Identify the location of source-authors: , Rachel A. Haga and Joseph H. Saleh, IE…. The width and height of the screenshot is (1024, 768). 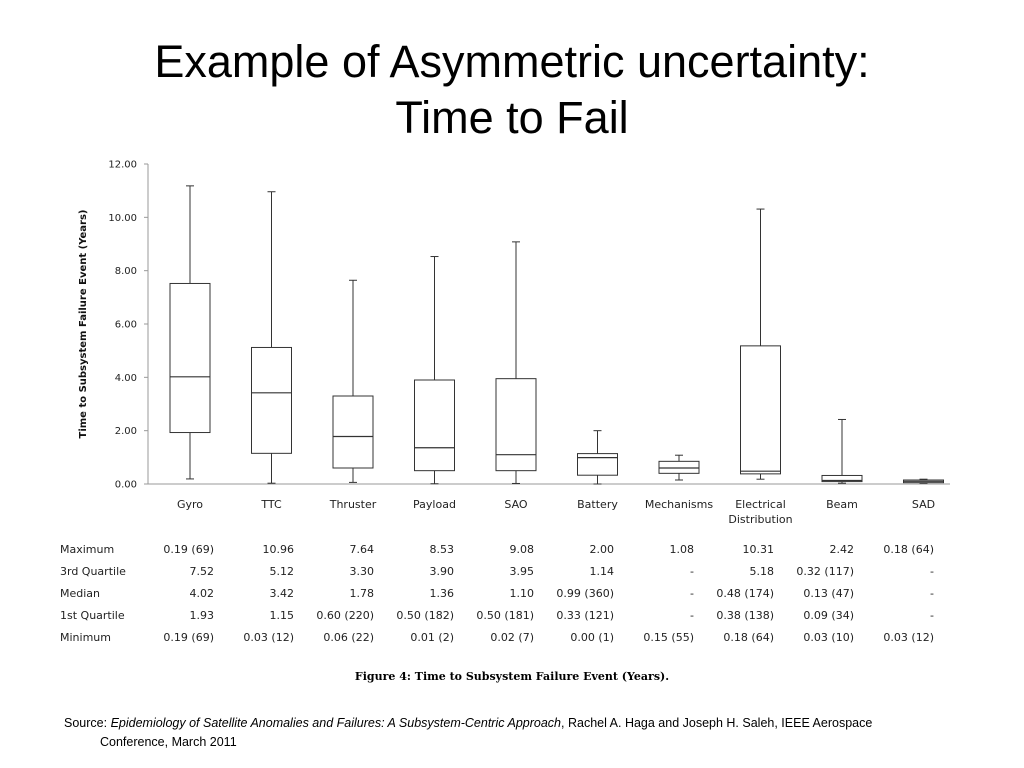
(717, 723).